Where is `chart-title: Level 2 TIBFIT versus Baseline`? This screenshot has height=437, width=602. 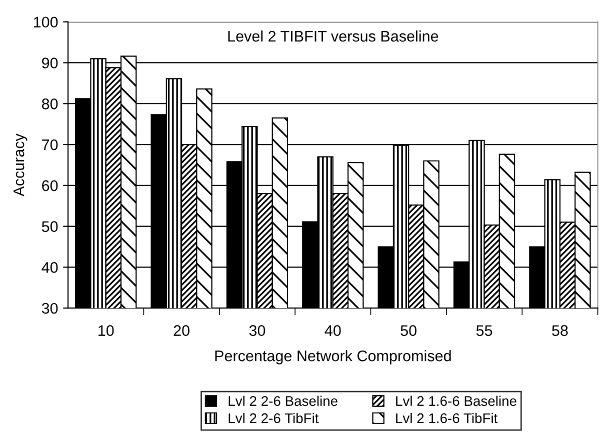
chart-title: Level 2 TIBFIT versus Baseline is located at coordinates (333, 36).